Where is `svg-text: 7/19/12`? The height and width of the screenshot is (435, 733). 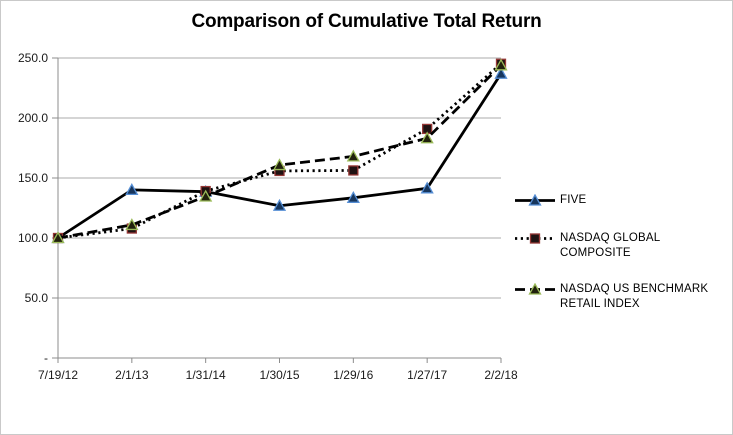
svg-text: 7/19/12 is located at coordinates (58, 375).